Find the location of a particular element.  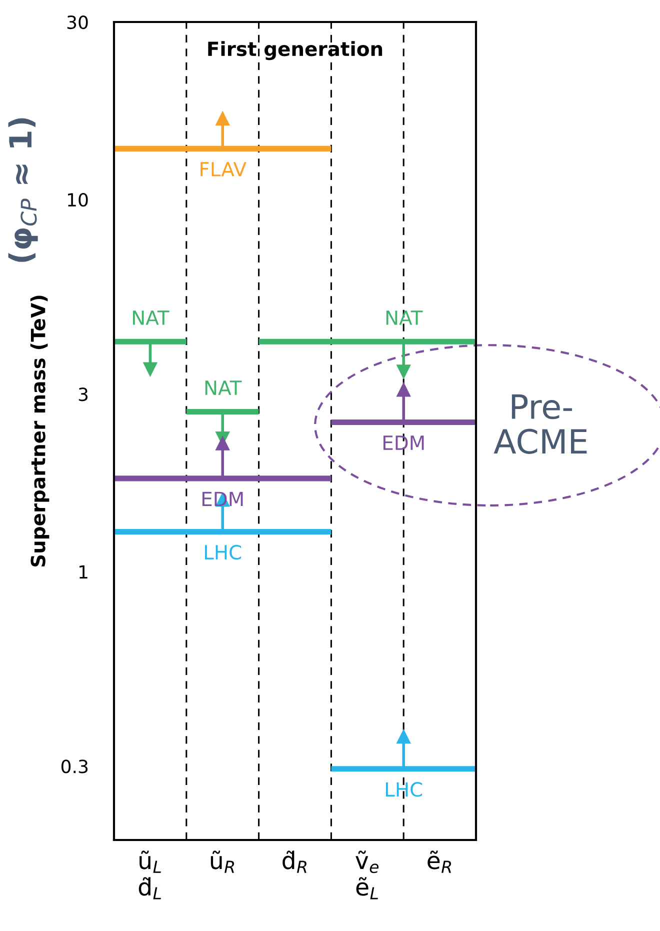

x-tick-label: ṽ$_{e}$ ẽ$_{L}$ is located at coordinates (367, 875).